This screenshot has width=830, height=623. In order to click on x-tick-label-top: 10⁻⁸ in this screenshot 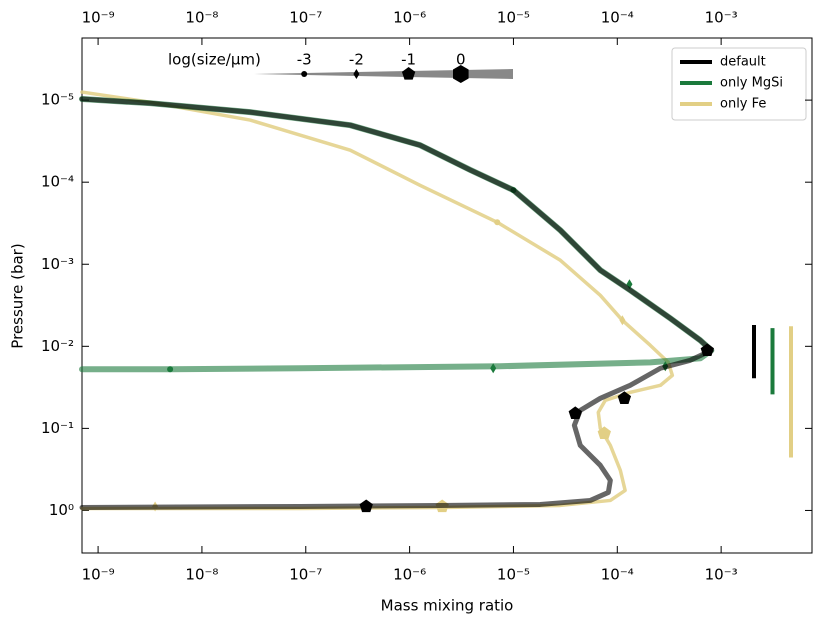, I will do `click(201, 18)`.